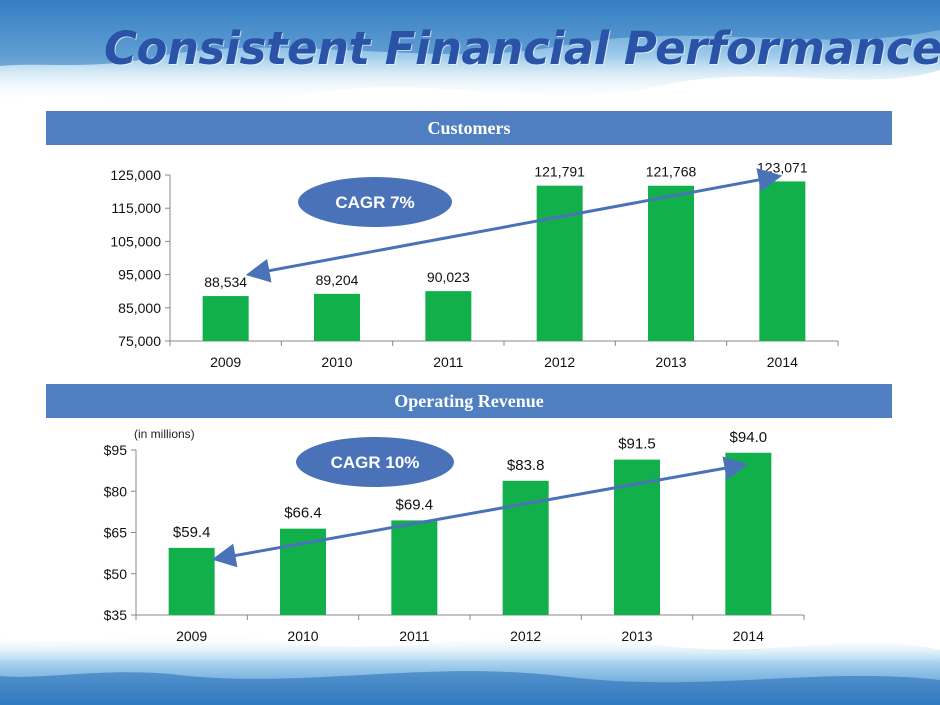 This screenshot has height=705, width=940. What do you see at coordinates (748, 533) in the screenshot?
I see `bar-2014` at bounding box center [748, 533].